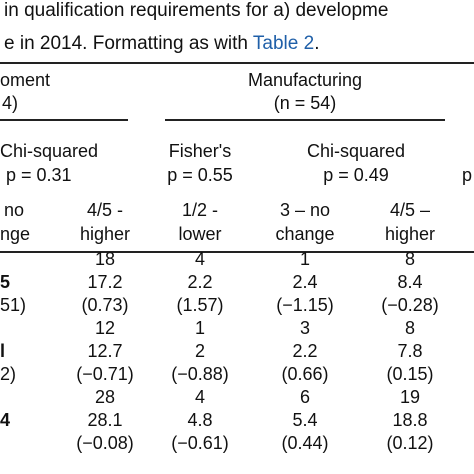 This screenshot has height=474, width=474. Describe the element at coordinates (128, 43) in the screenshot. I see `caption-text: e in 2014. Formatting as with` at that location.